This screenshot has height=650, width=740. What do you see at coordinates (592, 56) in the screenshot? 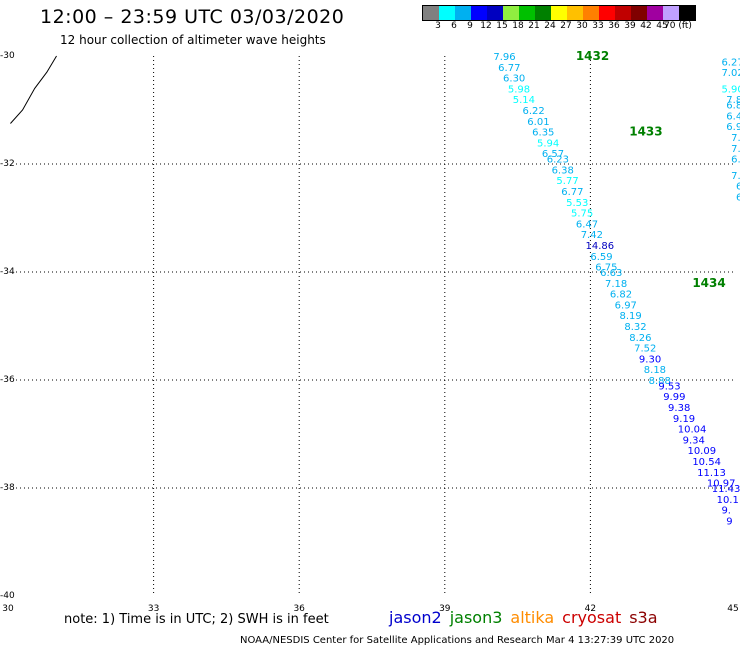
I see `pass-time-label: 1432` at bounding box center [592, 56].